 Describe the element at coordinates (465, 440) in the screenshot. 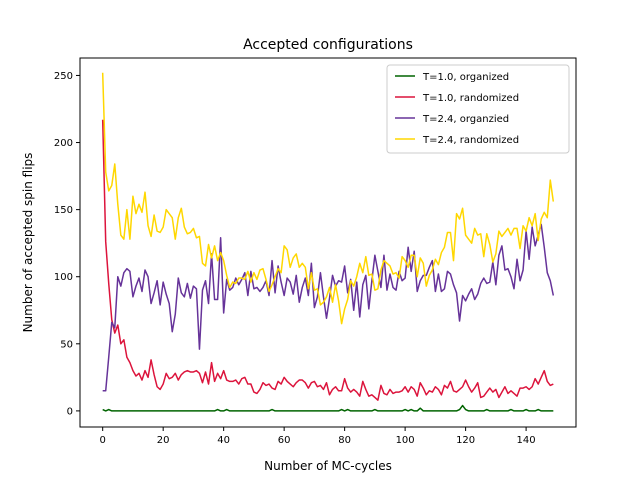

I see `x-tick-label: 120` at that location.